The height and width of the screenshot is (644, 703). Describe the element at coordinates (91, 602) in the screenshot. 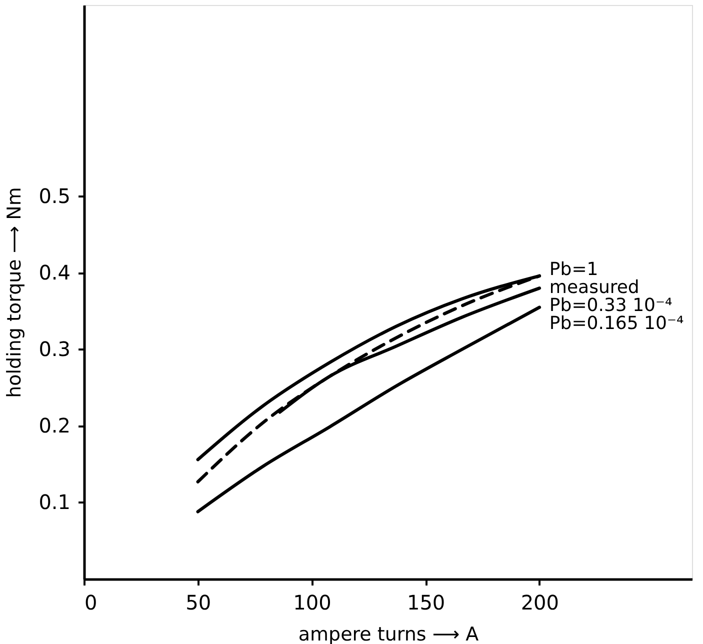

I see `x-tick-label: 0` at that location.